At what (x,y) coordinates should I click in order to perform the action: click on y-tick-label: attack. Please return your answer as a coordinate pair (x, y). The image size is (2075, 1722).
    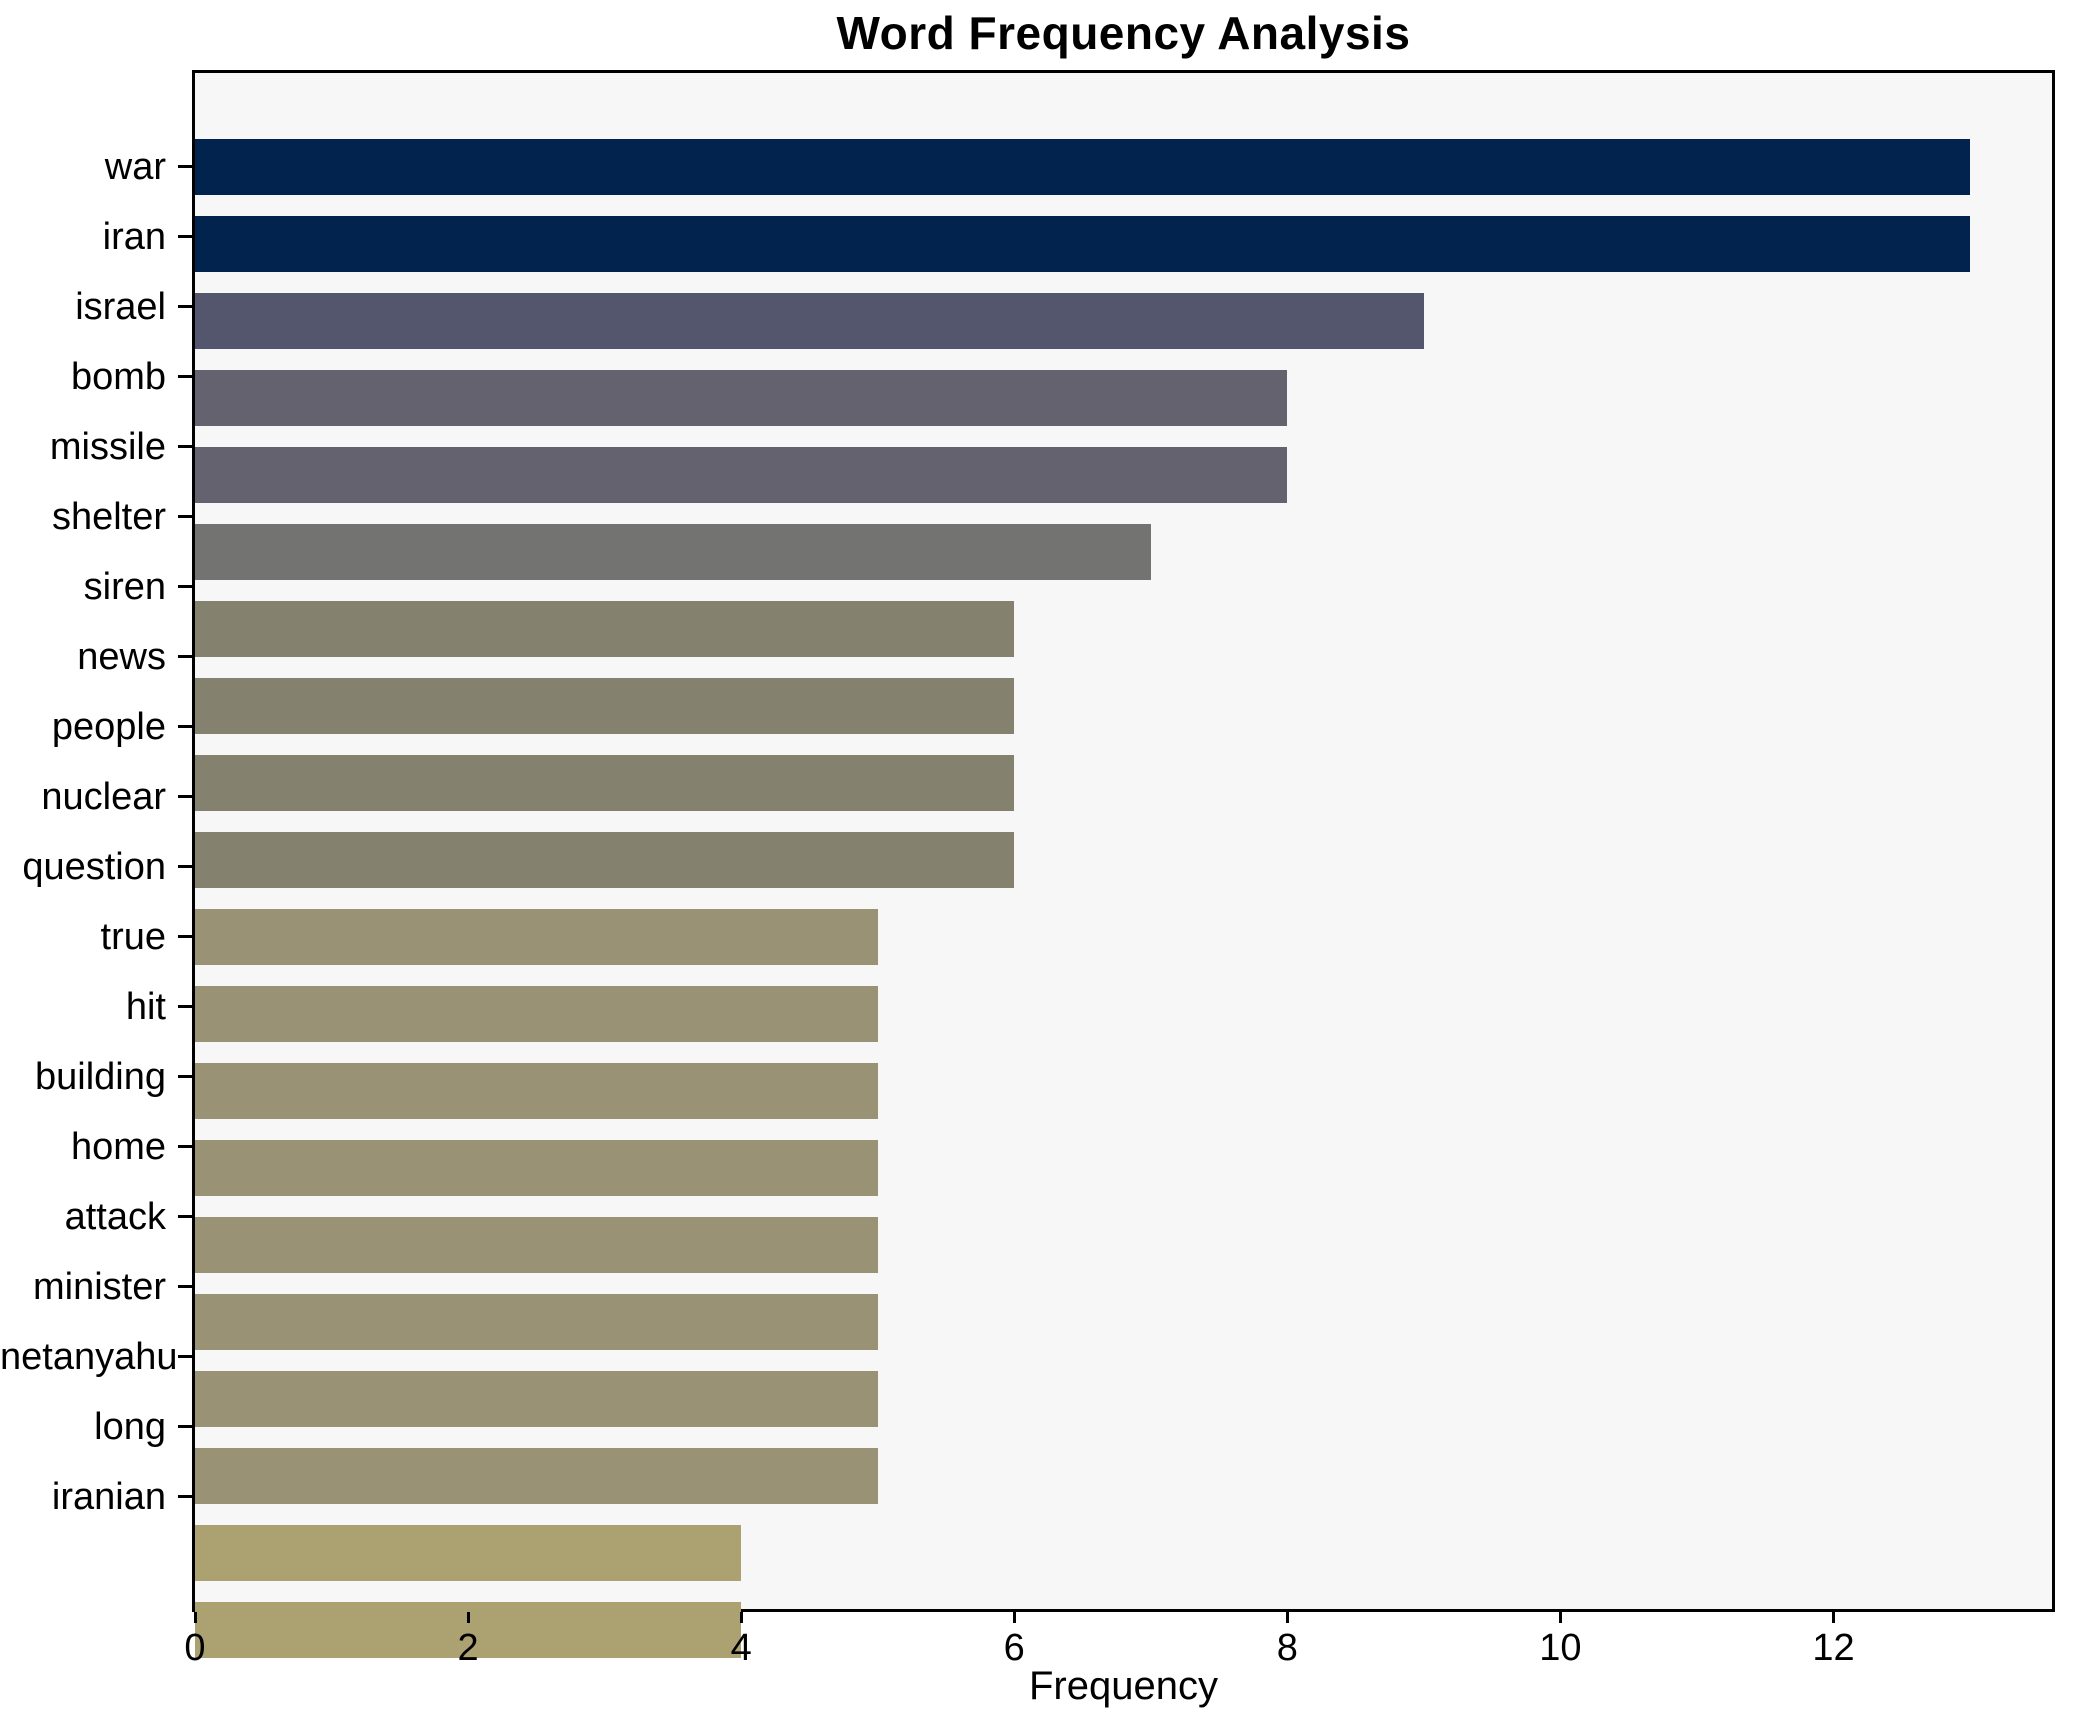
    Looking at the image, I should click on (115, 1217).